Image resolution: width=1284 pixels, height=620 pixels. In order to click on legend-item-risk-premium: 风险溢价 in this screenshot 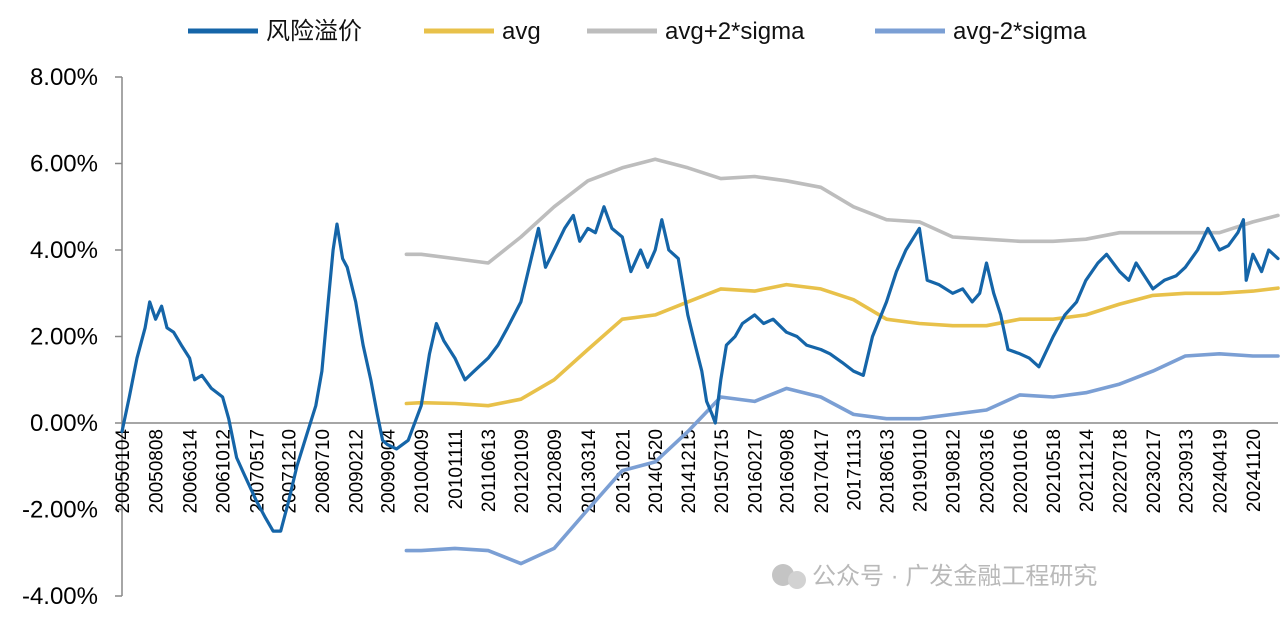, I will do `click(275, 31)`.